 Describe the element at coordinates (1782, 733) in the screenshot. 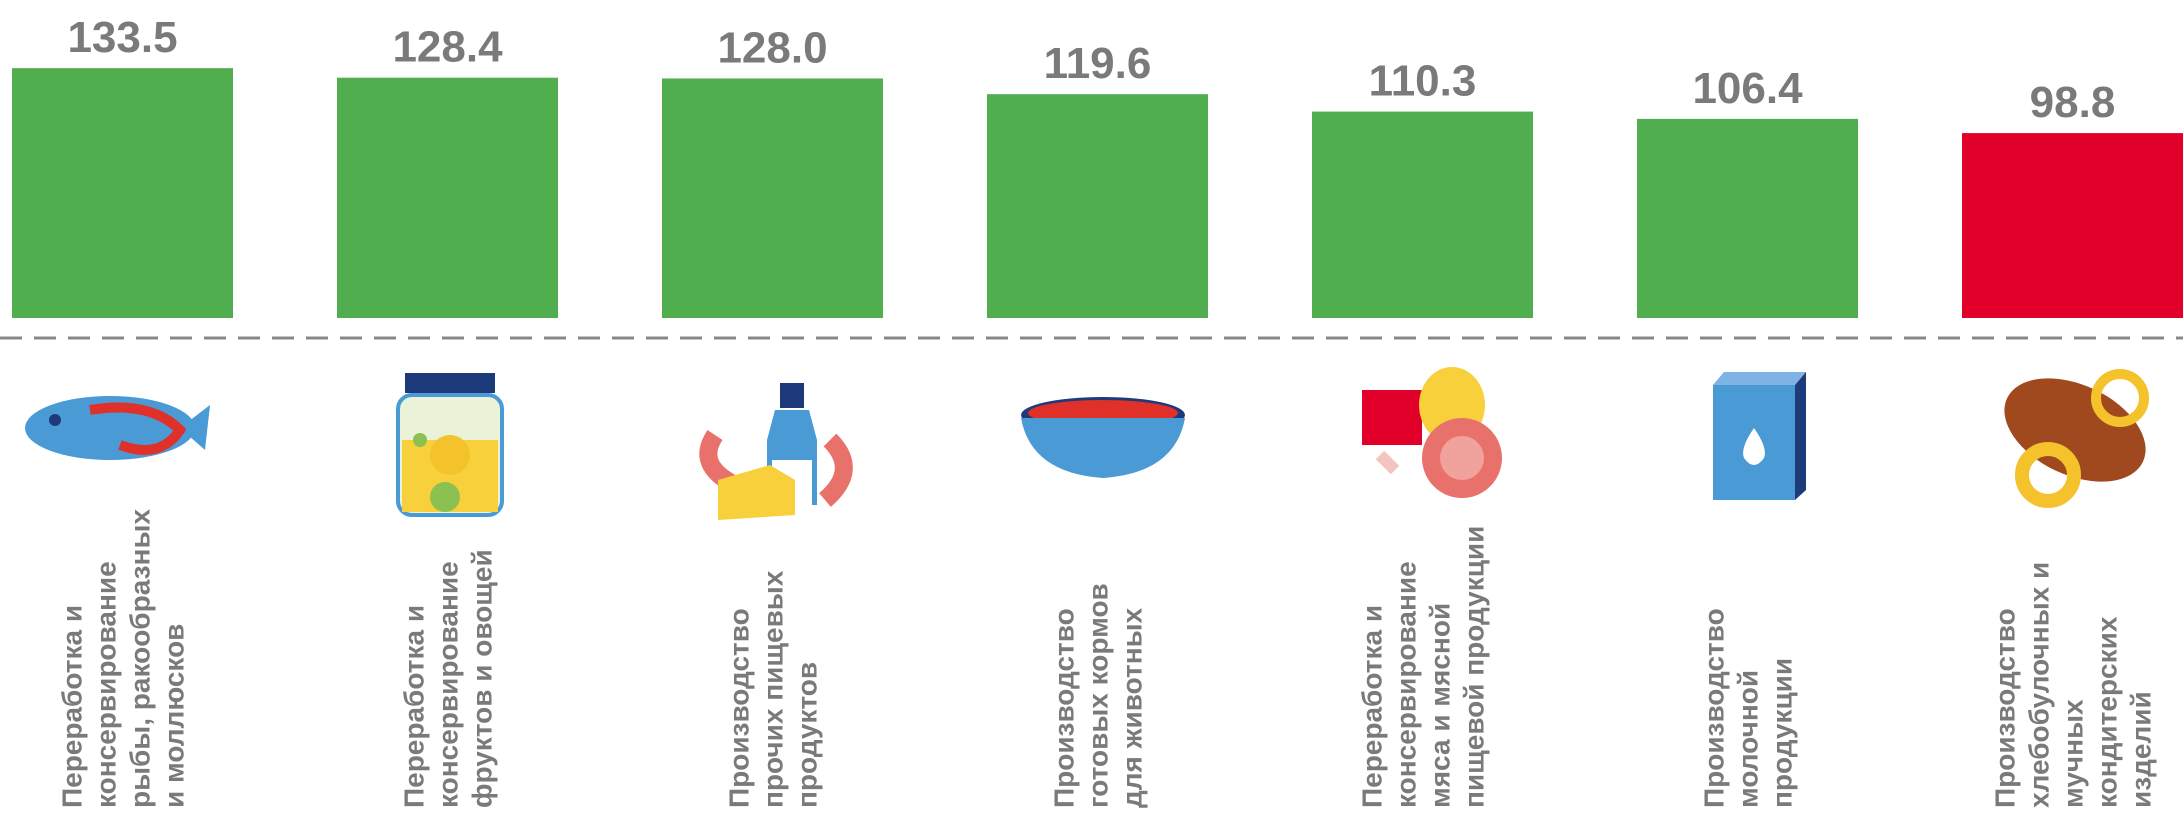

I see `category-label: продукции` at that location.